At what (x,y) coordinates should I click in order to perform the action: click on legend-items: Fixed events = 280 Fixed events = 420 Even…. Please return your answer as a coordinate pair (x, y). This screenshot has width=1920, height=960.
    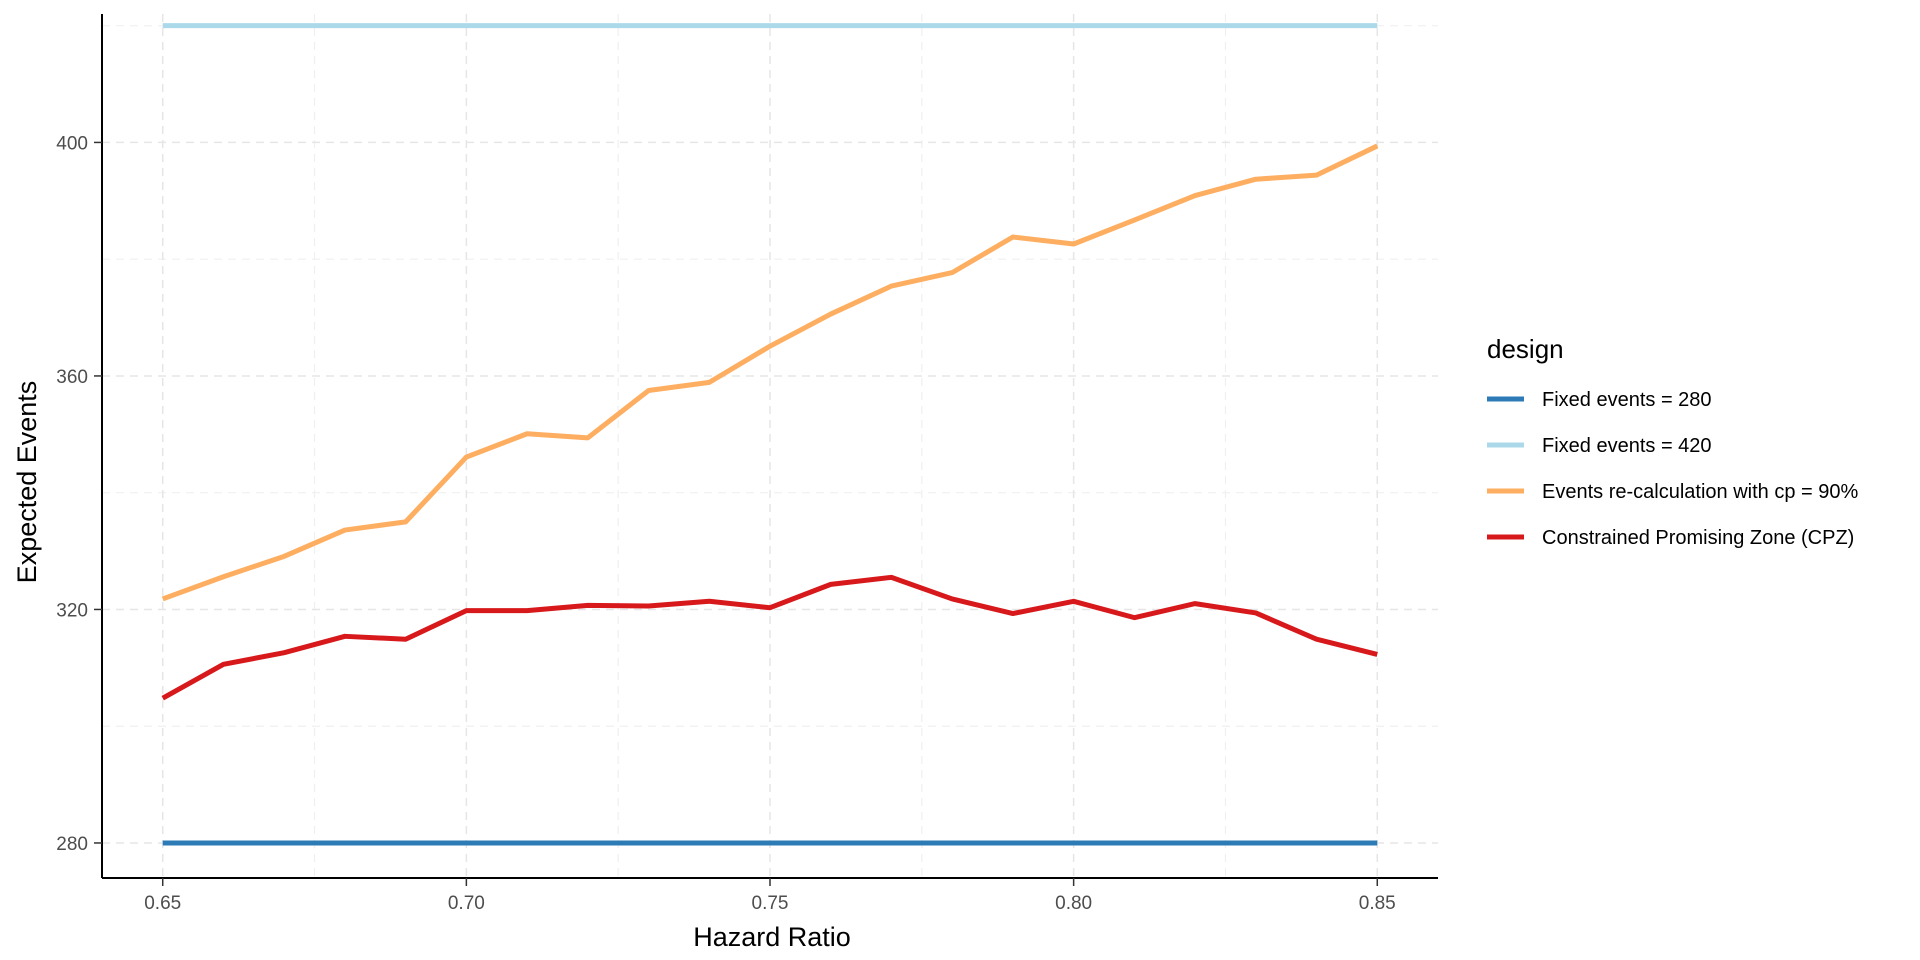
    Looking at the image, I should click on (1672, 469).